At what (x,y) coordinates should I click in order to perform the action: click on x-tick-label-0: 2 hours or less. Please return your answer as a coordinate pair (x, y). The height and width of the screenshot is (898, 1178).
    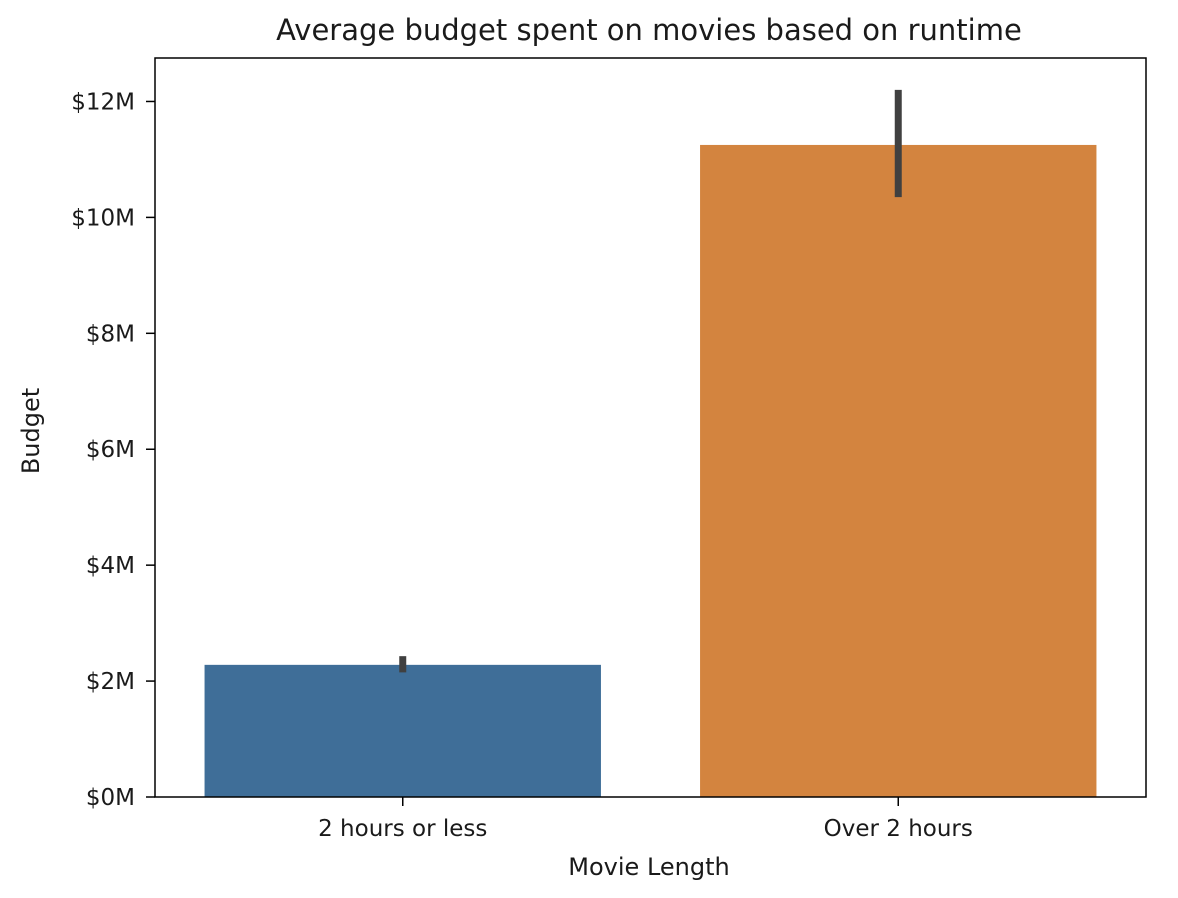
    Looking at the image, I should click on (402, 829).